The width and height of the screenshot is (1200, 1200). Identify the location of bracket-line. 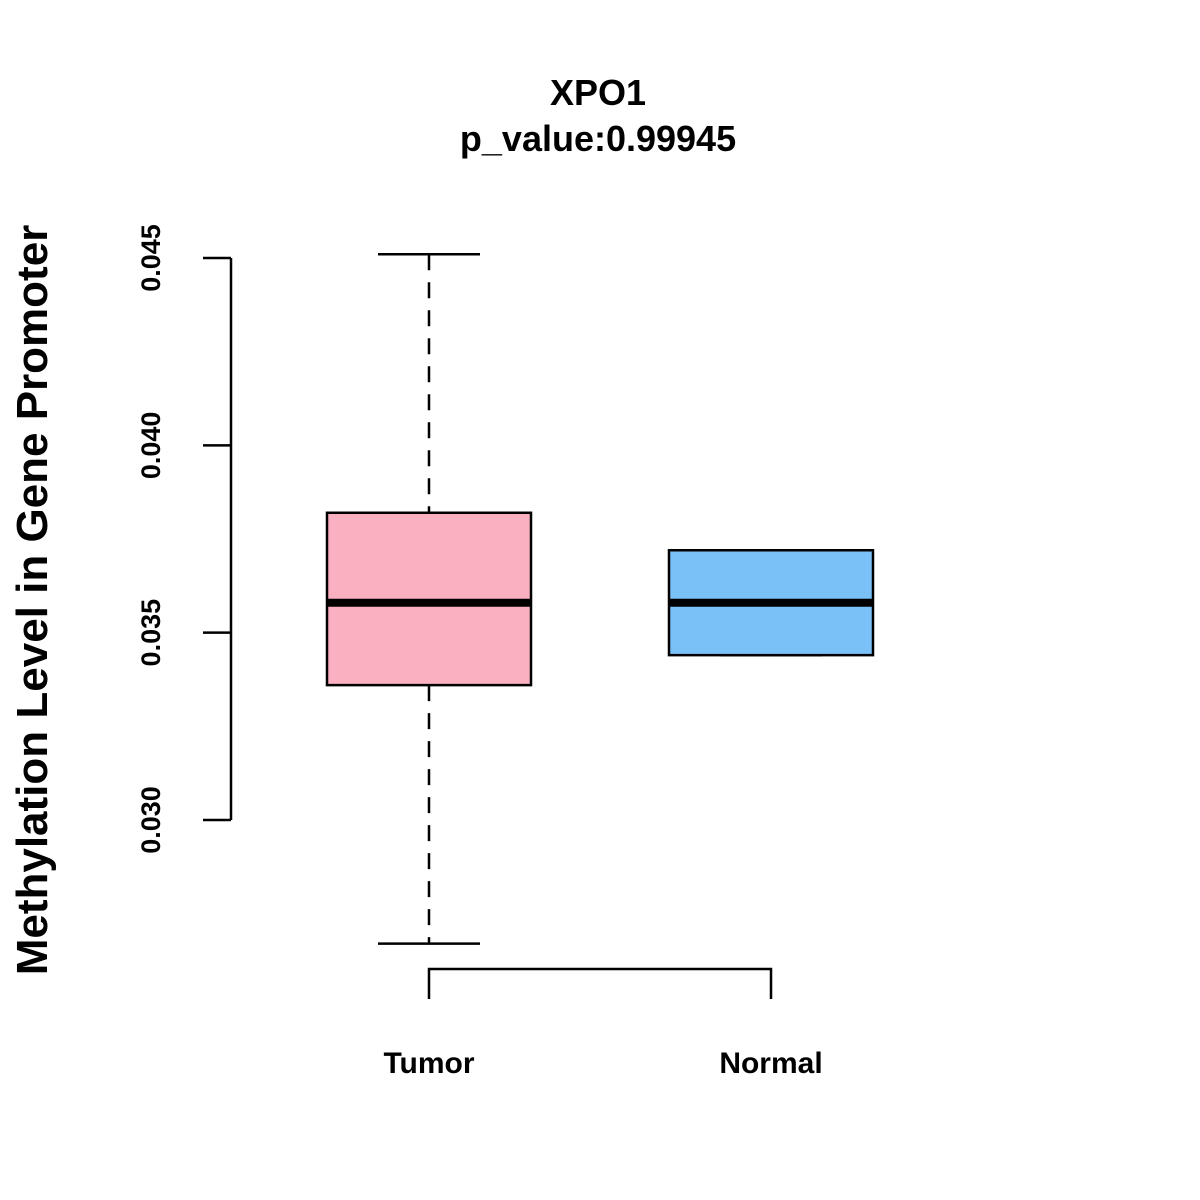
(600, 983).